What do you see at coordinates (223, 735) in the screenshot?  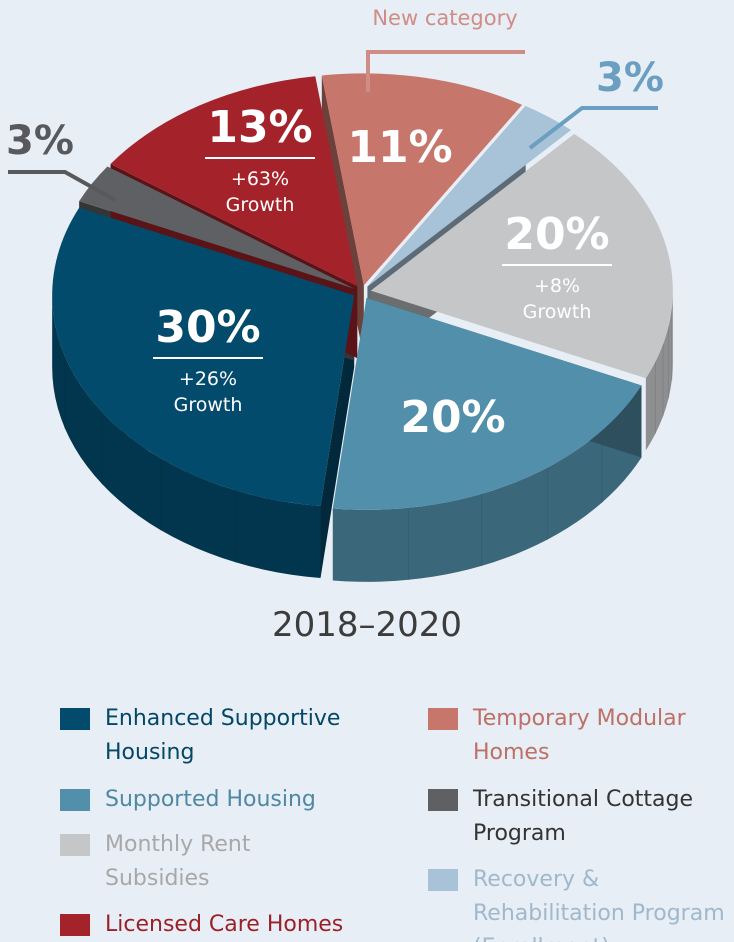 I see `legend-label: Enhanced Supportive Housing` at bounding box center [223, 735].